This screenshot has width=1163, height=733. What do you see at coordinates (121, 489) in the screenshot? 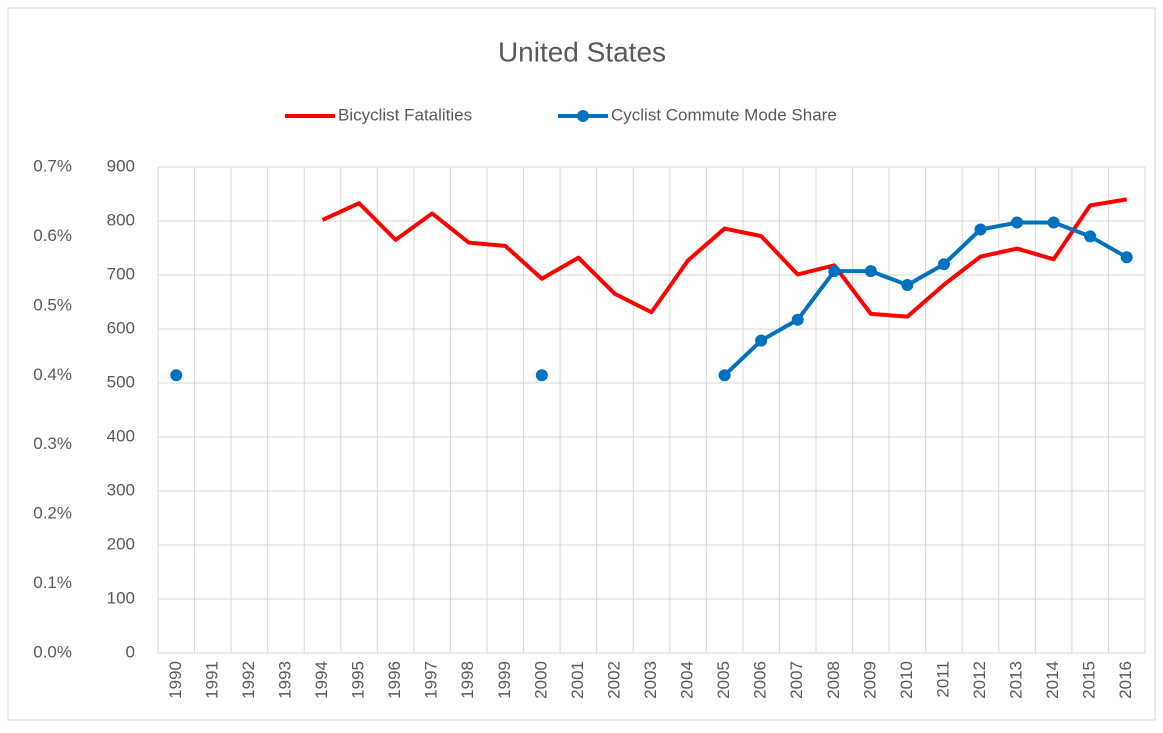
I see `y-tick-label: 300` at bounding box center [121, 489].